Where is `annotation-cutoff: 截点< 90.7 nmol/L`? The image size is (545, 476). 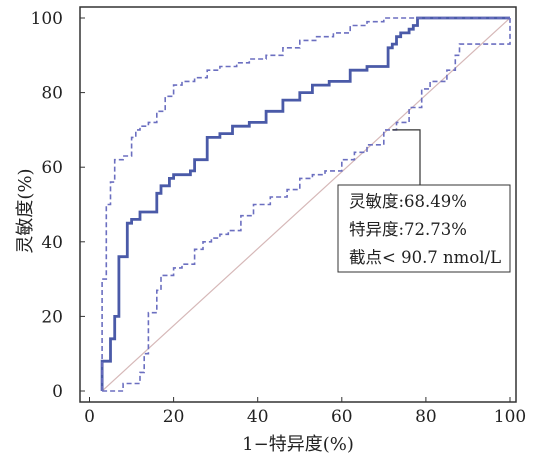
annotation-cutoff: 截点< 90.7 nmol/L is located at coordinates (425, 257).